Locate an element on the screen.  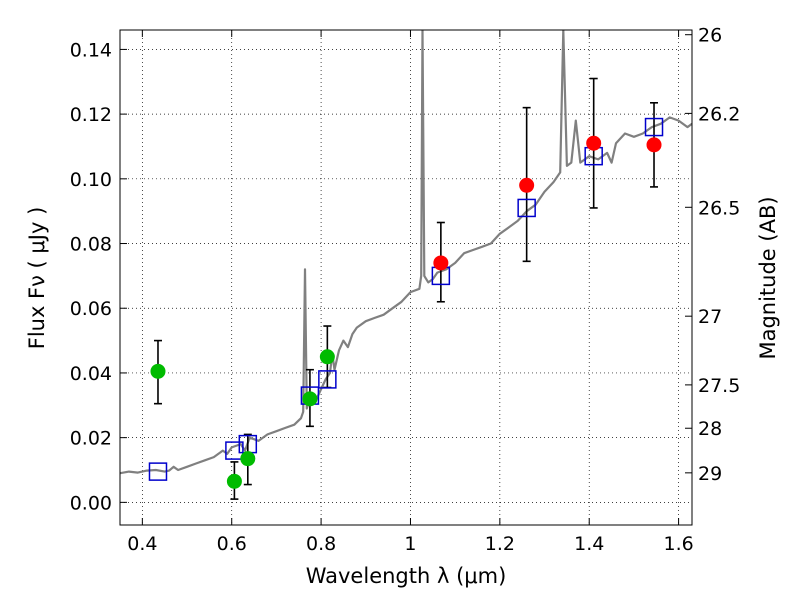
x-tick-label: 1.2 is located at coordinates (500, 544).